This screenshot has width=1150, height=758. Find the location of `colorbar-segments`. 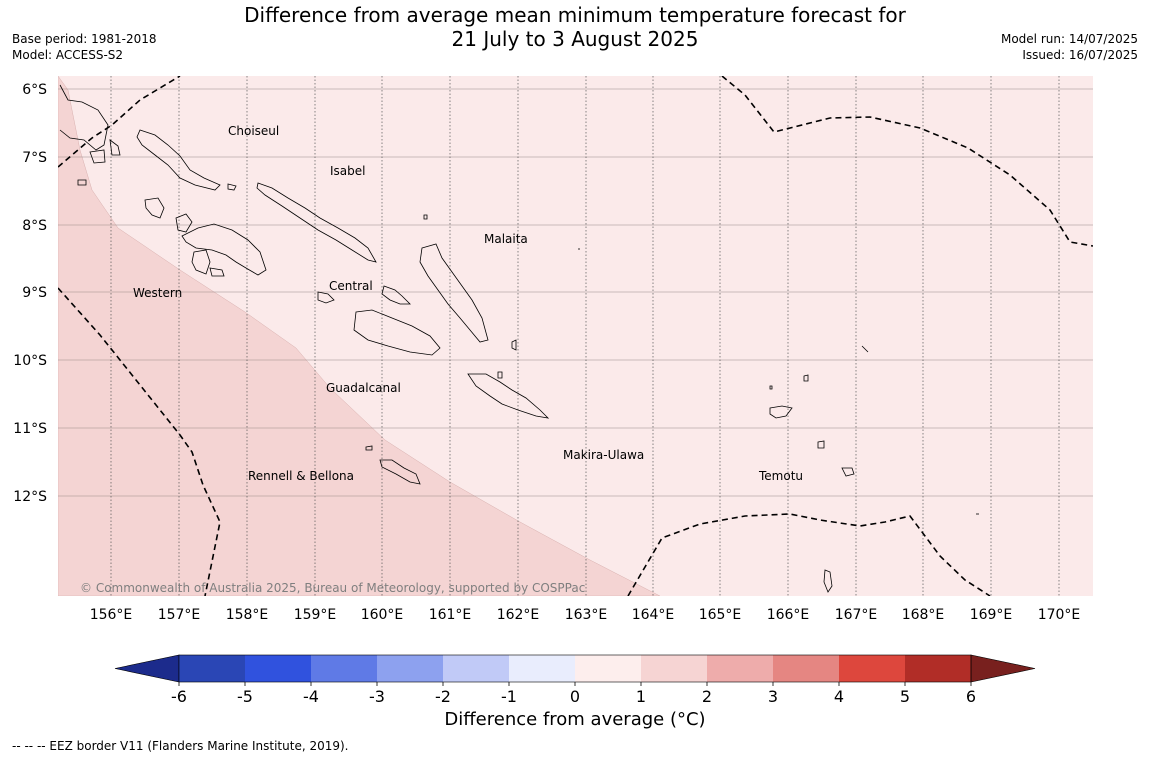

colorbar-segments is located at coordinates (575, 668).